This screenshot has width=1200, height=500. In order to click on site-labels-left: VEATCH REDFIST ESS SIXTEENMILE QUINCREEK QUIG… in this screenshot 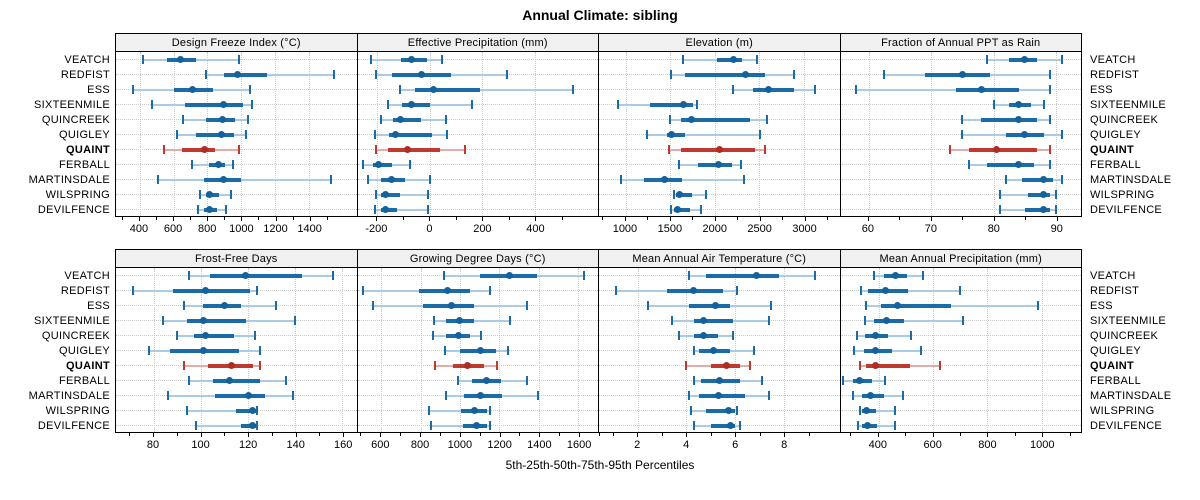, I will do `click(57, 137)`.